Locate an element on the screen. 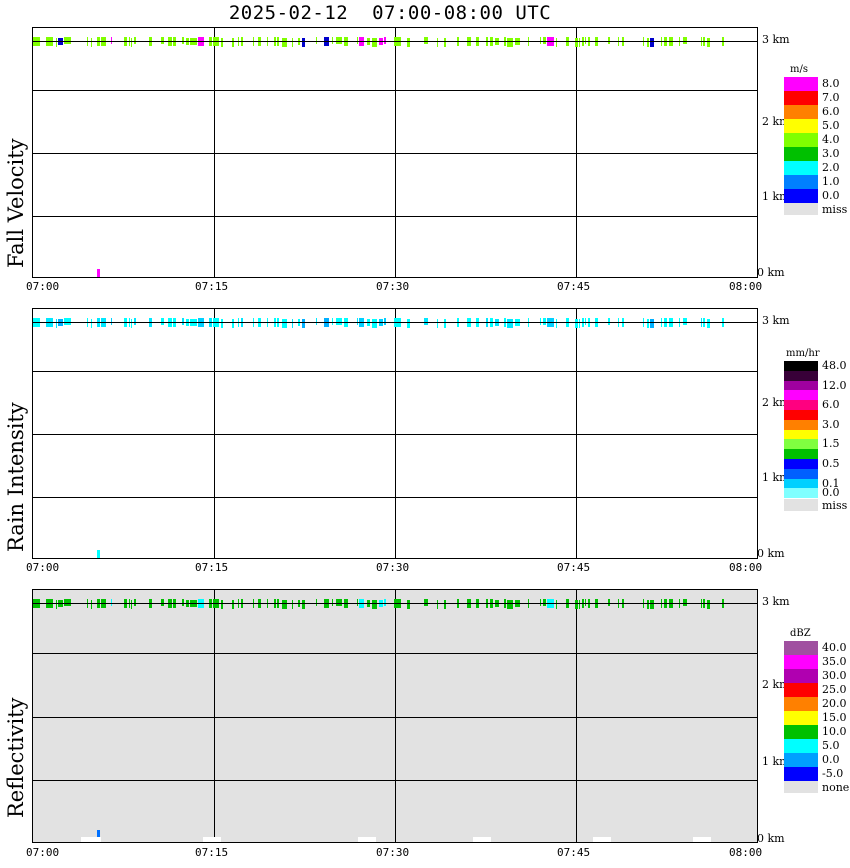 The height and width of the screenshot is (868, 850). colorbar-tick-label: 2.0 is located at coordinates (831, 167).